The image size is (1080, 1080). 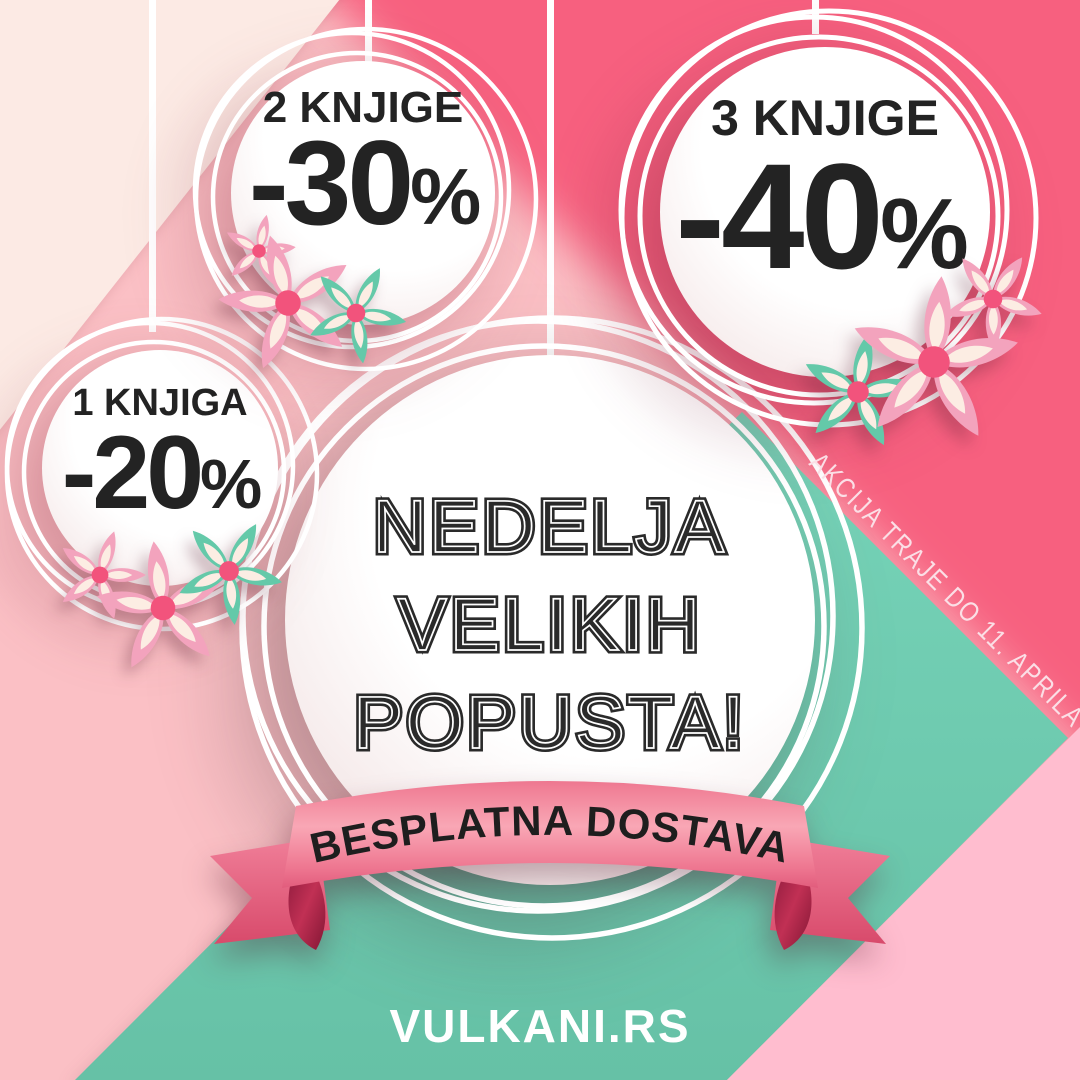 What do you see at coordinates (825, 118) in the screenshot?
I see `badge-3-label: 3 KNJIGE` at bounding box center [825, 118].